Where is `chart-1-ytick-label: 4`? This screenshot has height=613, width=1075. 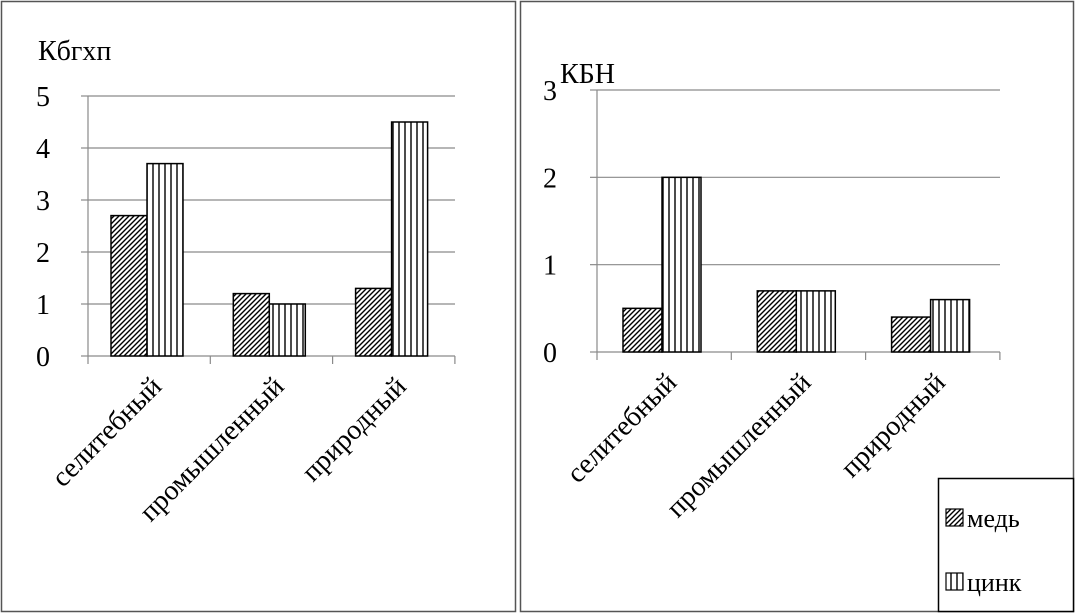
chart-1-ytick-label: 4 is located at coordinates (43, 149).